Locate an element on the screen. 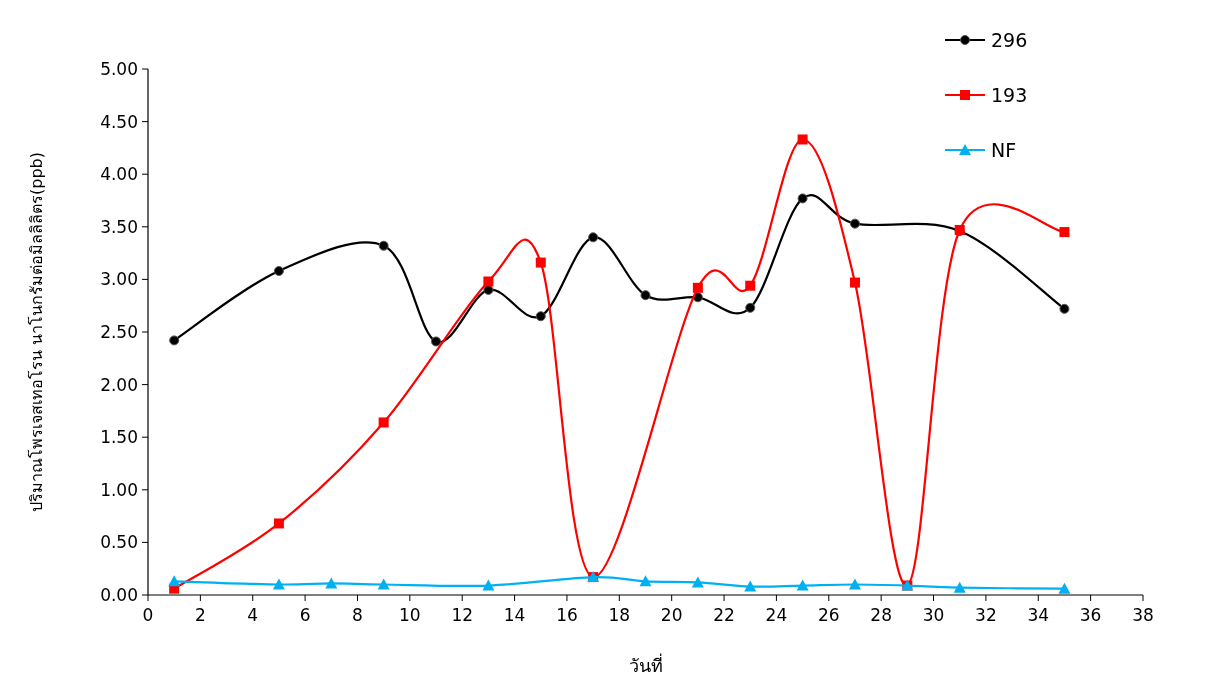 The width and height of the screenshot is (1209, 682). y-axis-title: ปริมาณโพรเจสเทอโรน นาโนกรัมต่อมิลลิลิตร(ppb) is located at coordinates (36, 332).